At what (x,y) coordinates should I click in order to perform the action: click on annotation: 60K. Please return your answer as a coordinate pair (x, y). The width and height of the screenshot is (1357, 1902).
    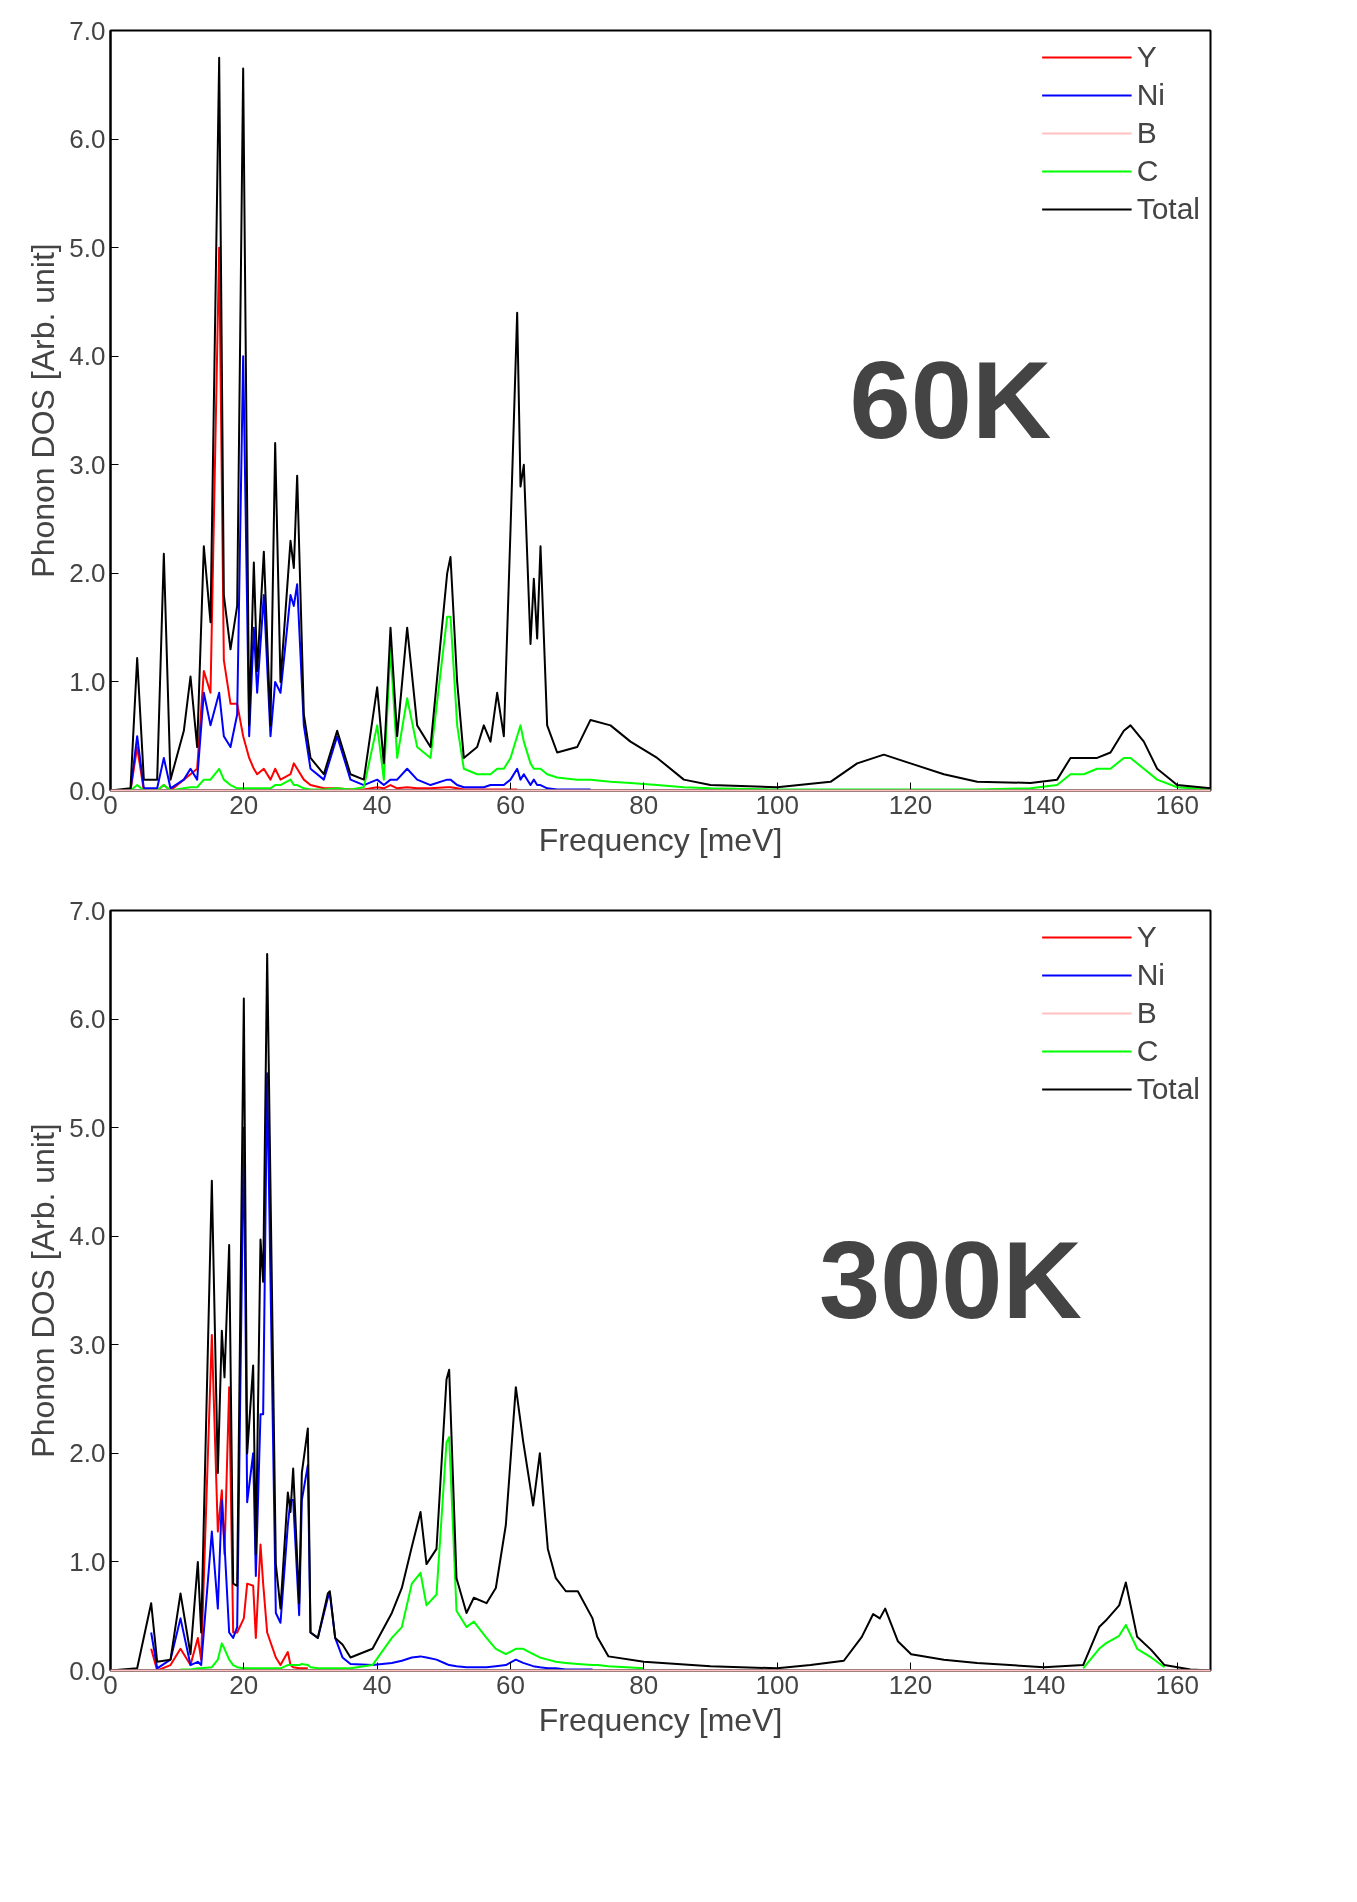
    Looking at the image, I should click on (950, 399).